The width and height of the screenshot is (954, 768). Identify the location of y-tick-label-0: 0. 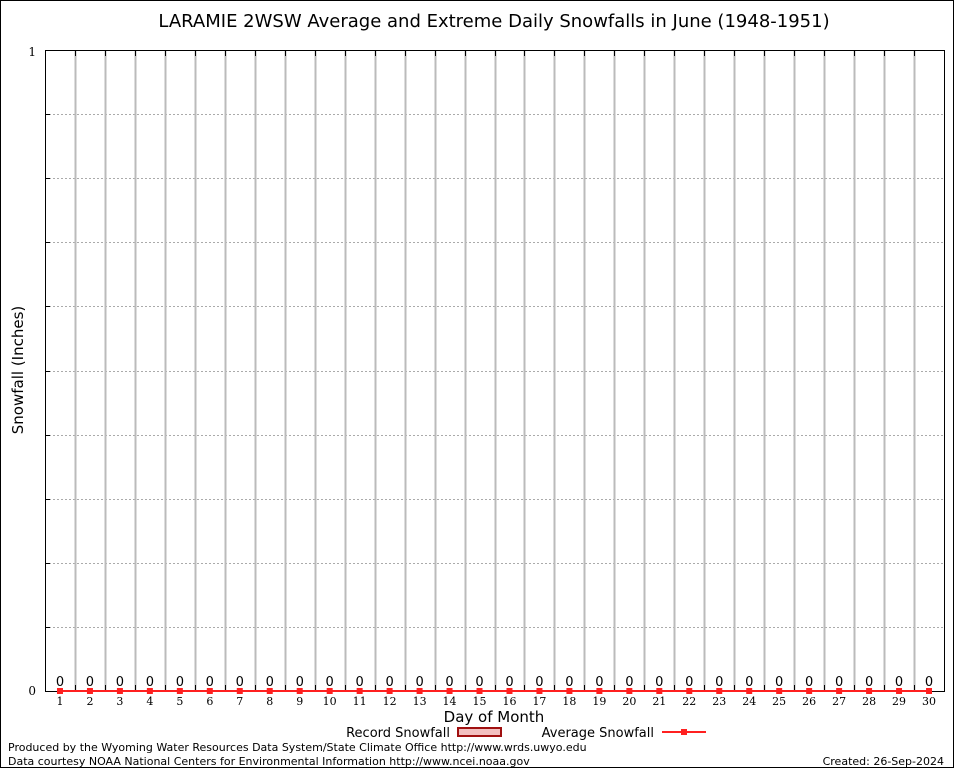
(32, 691).